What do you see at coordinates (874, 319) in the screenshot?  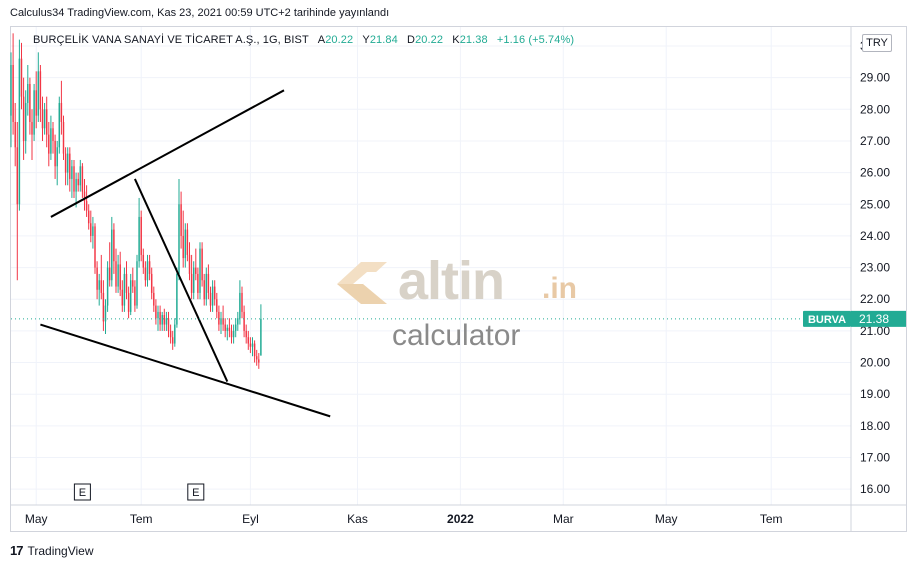 I see `price-tag-label: 21.38` at bounding box center [874, 319].